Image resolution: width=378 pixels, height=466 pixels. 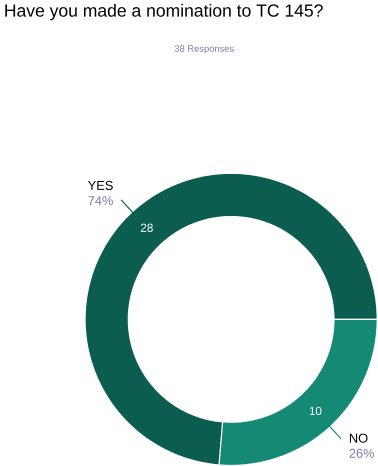 I want to click on data-label: 28, so click(x=147, y=228).